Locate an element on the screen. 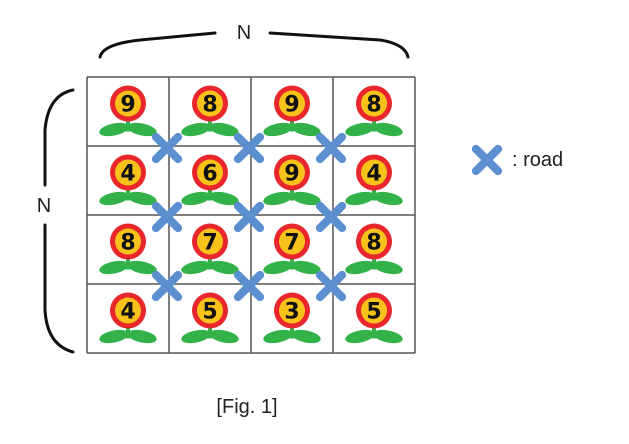 This screenshot has width=629, height=444. flower-value: 5 is located at coordinates (209, 312).